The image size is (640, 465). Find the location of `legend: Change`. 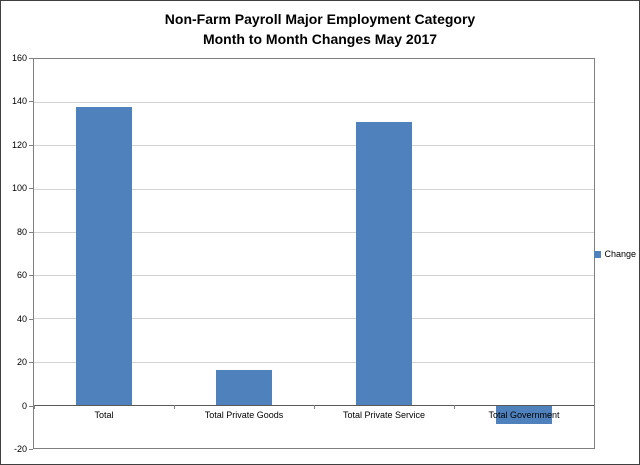

legend: Change is located at coordinates (615, 254).